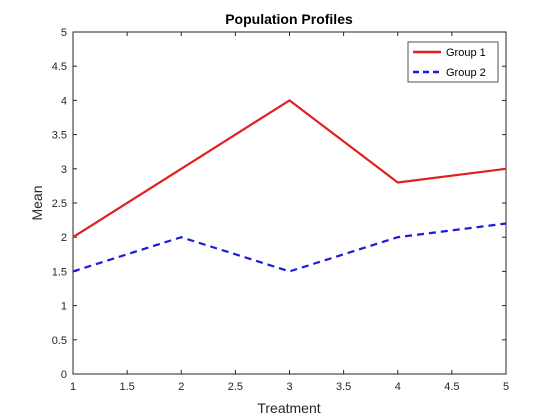  I want to click on y-tick-label: 0.5, so click(59, 341).